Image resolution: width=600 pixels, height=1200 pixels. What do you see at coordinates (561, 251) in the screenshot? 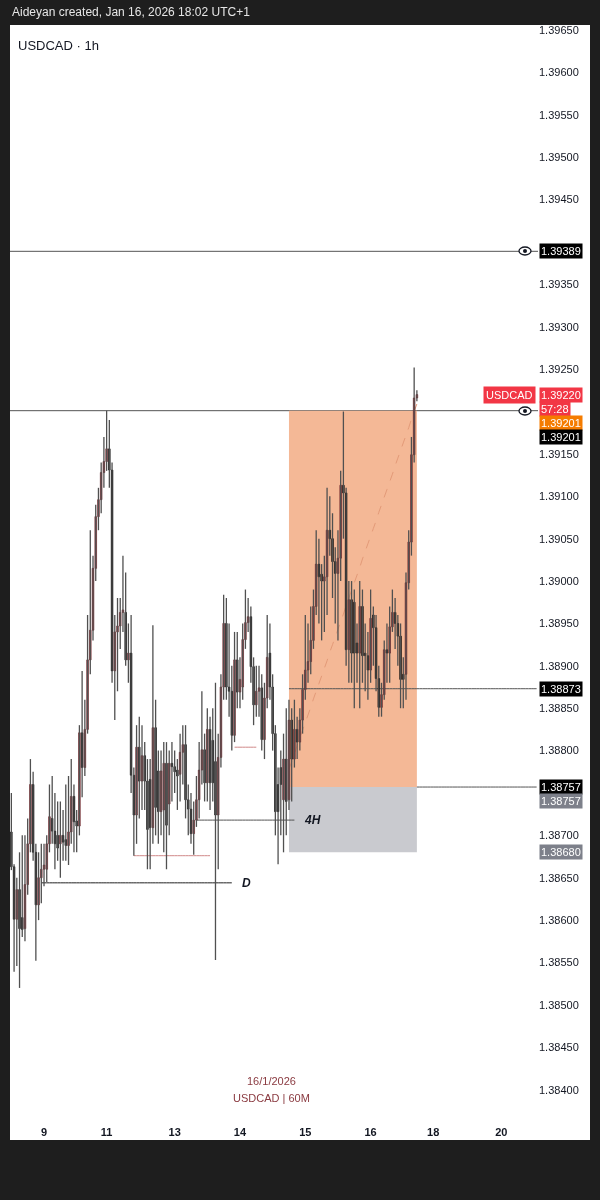
I see `ref-line-label: 1.39389` at bounding box center [561, 251].